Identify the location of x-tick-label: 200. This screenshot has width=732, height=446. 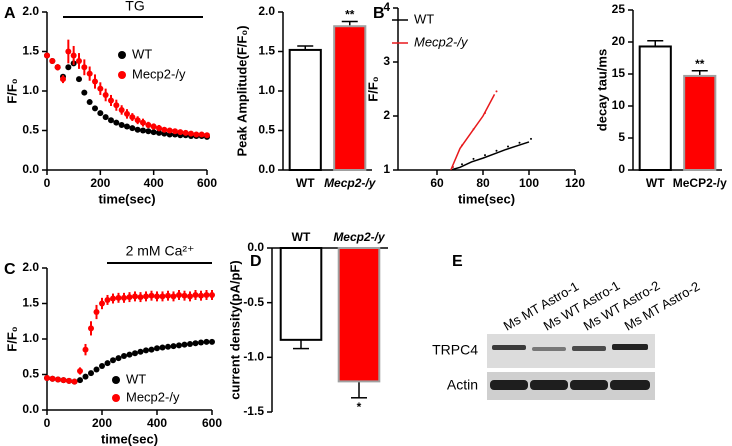
(100, 183).